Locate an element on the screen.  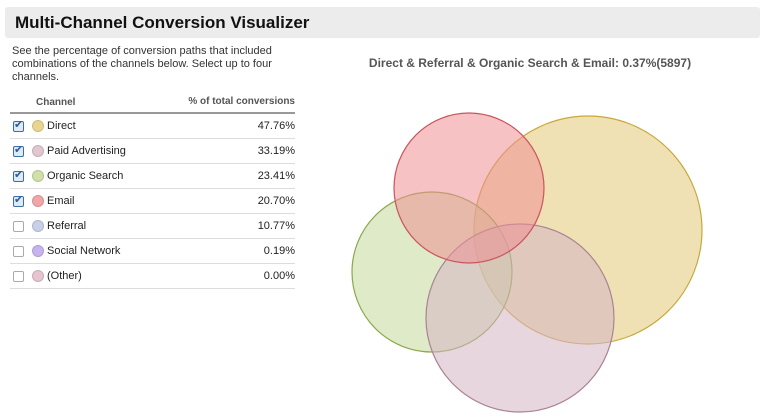
table-row: Social Network 0.19% is located at coordinates (152, 251).